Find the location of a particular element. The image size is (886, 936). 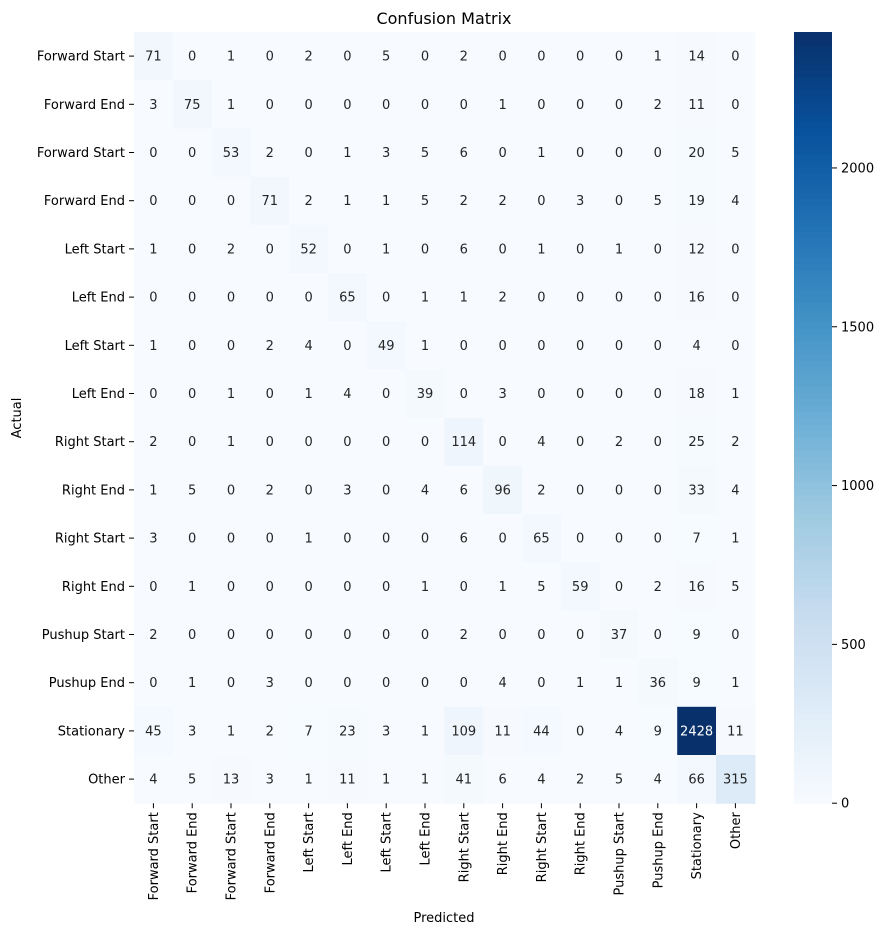

cell-value-label: 2428 is located at coordinates (696, 731).